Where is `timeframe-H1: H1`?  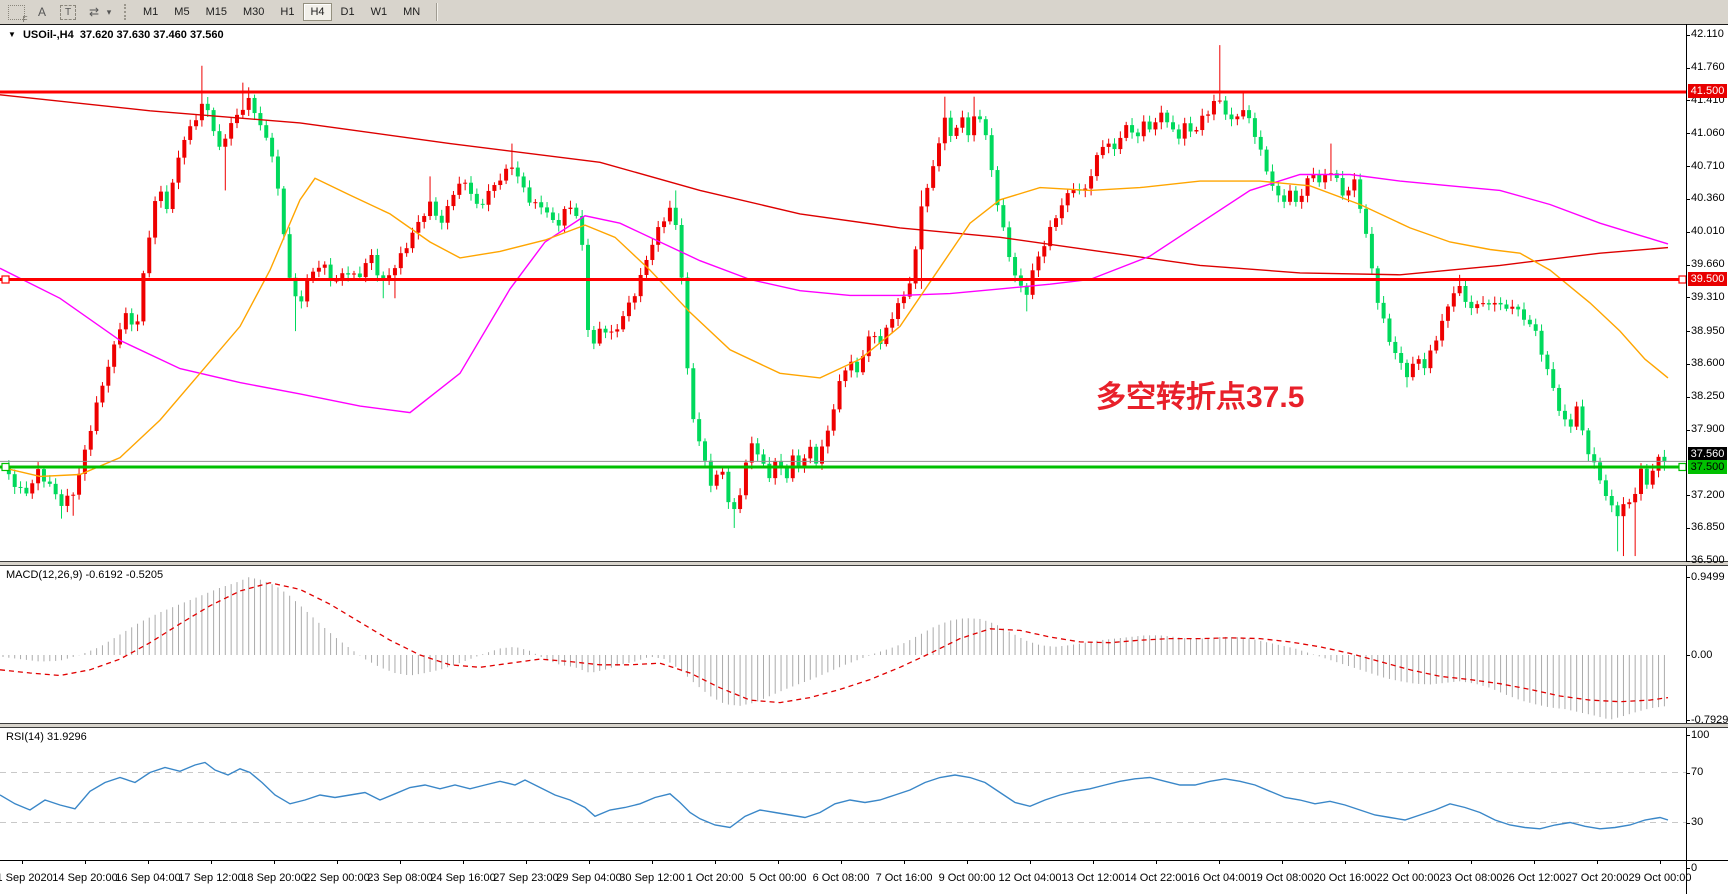 timeframe-H1: H1 is located at coordinates (287, 12).